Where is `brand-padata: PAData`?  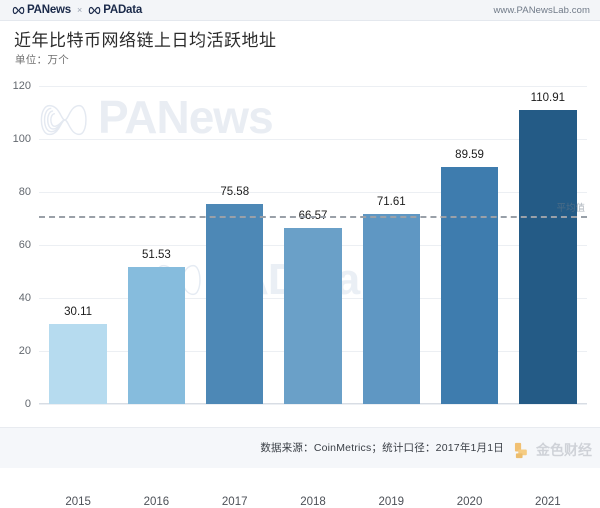 brand-padata: PAData is located at coordinates (115, 10).